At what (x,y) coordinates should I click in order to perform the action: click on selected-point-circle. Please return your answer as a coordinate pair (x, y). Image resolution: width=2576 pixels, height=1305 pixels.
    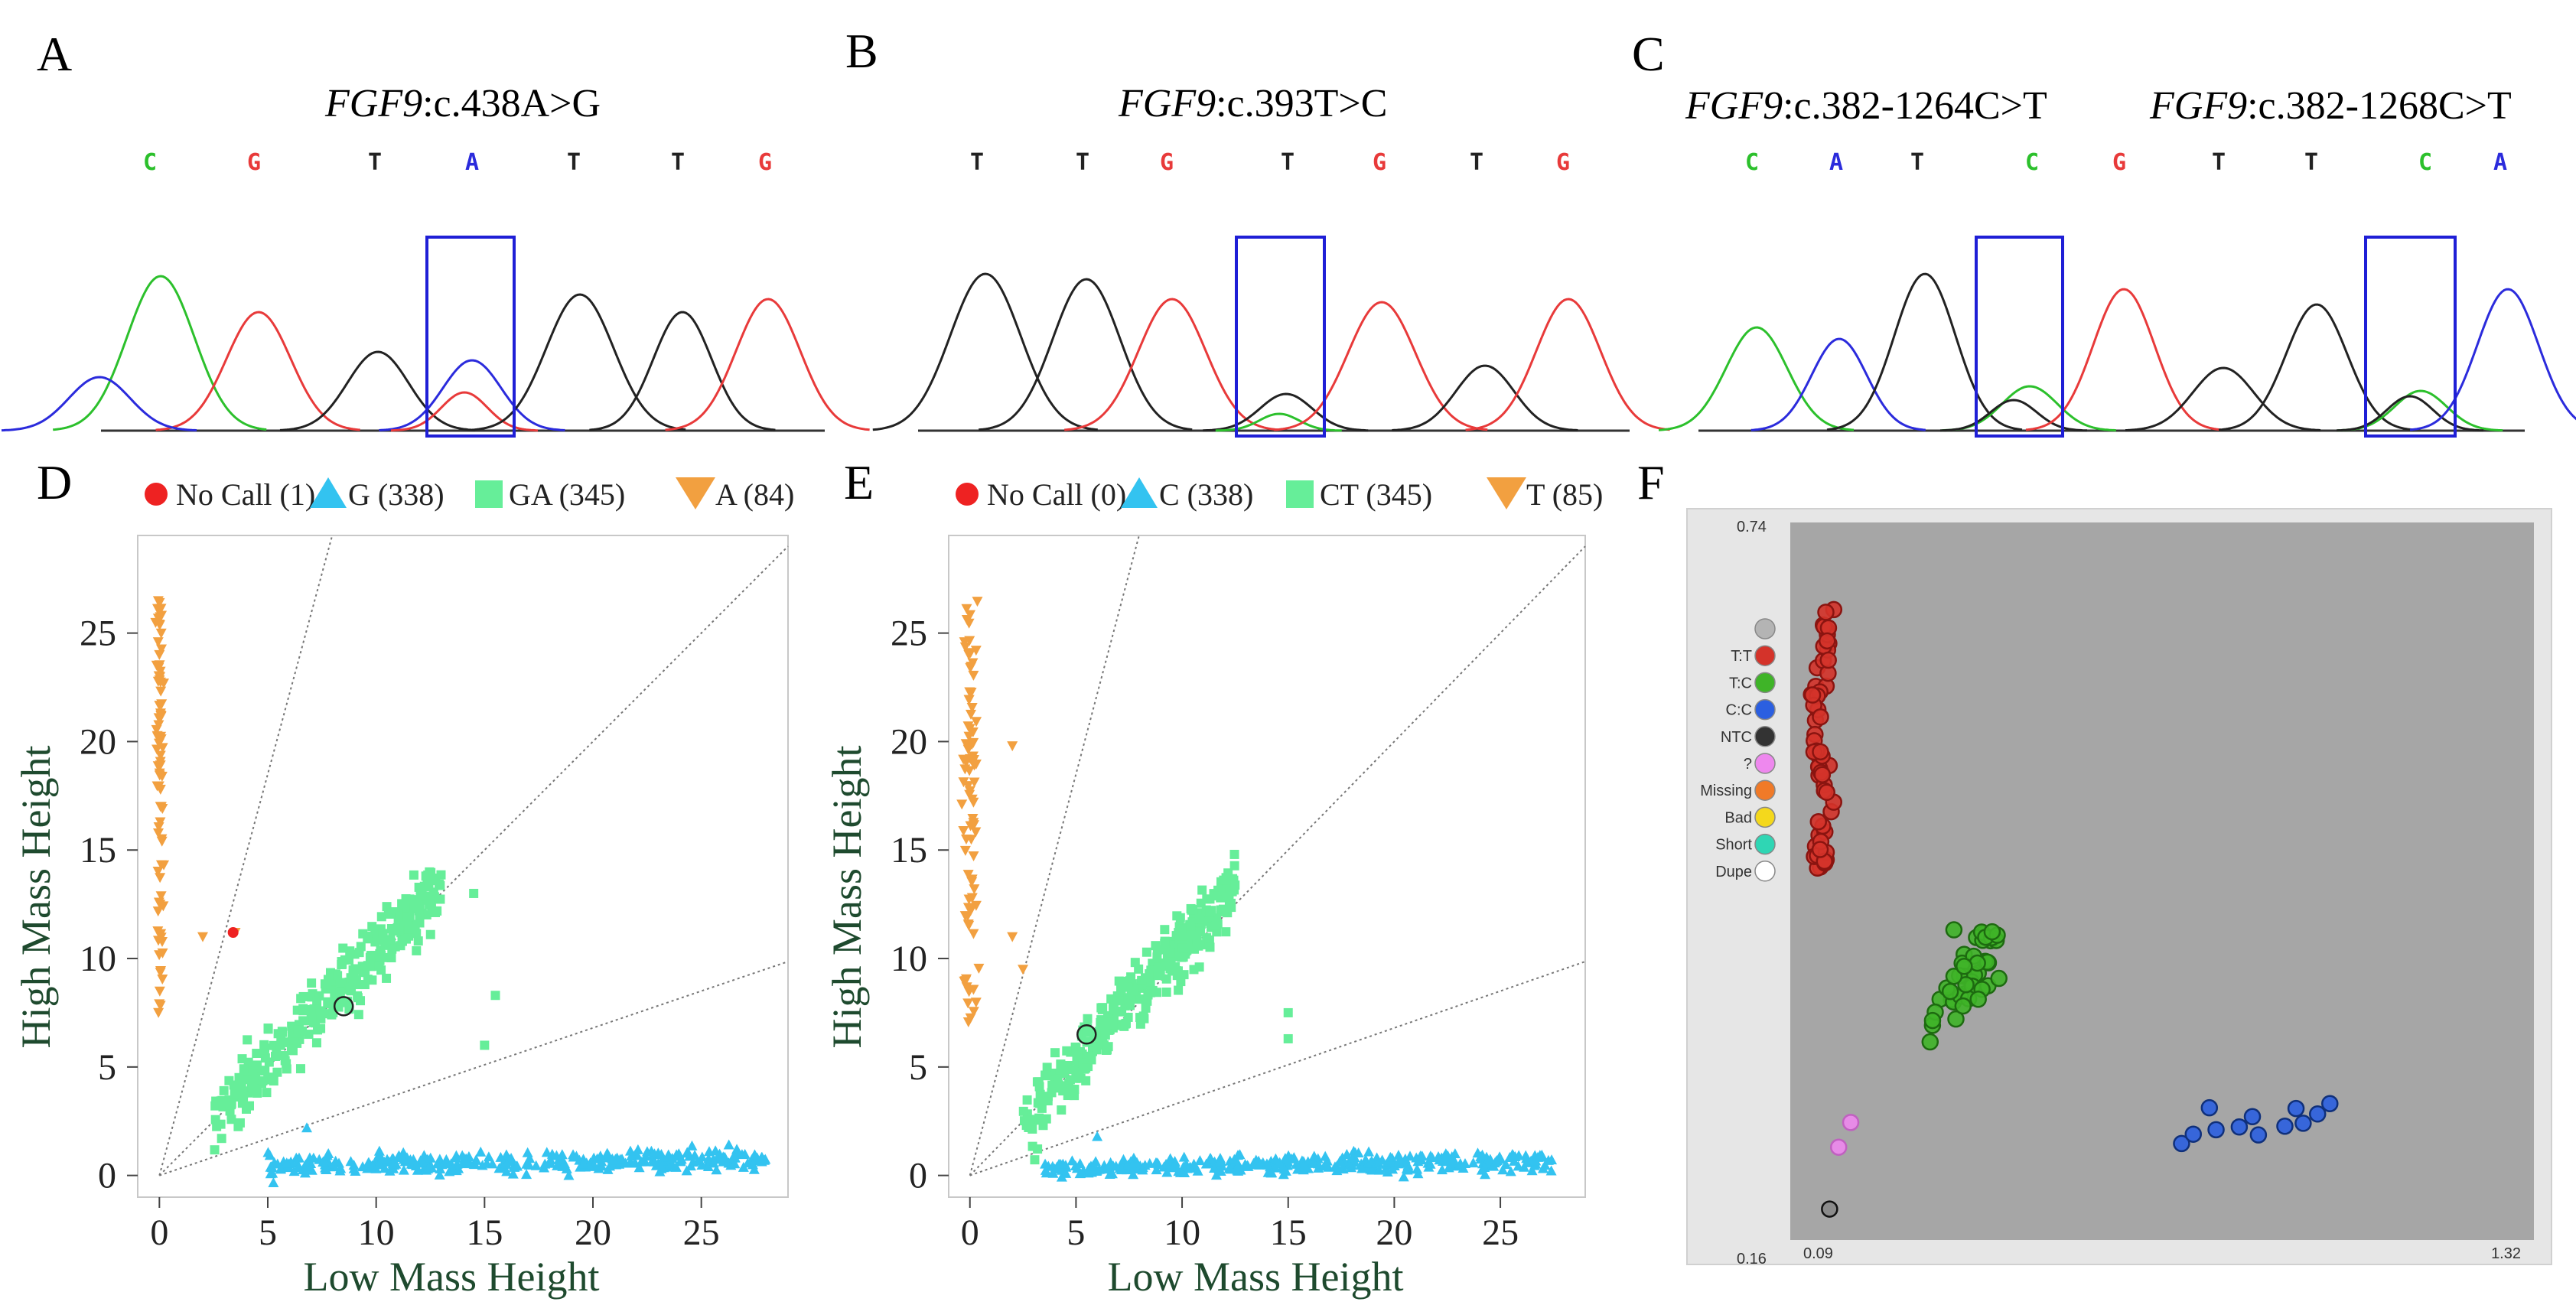
    Looking at the image, I should click on (1086, 1034).